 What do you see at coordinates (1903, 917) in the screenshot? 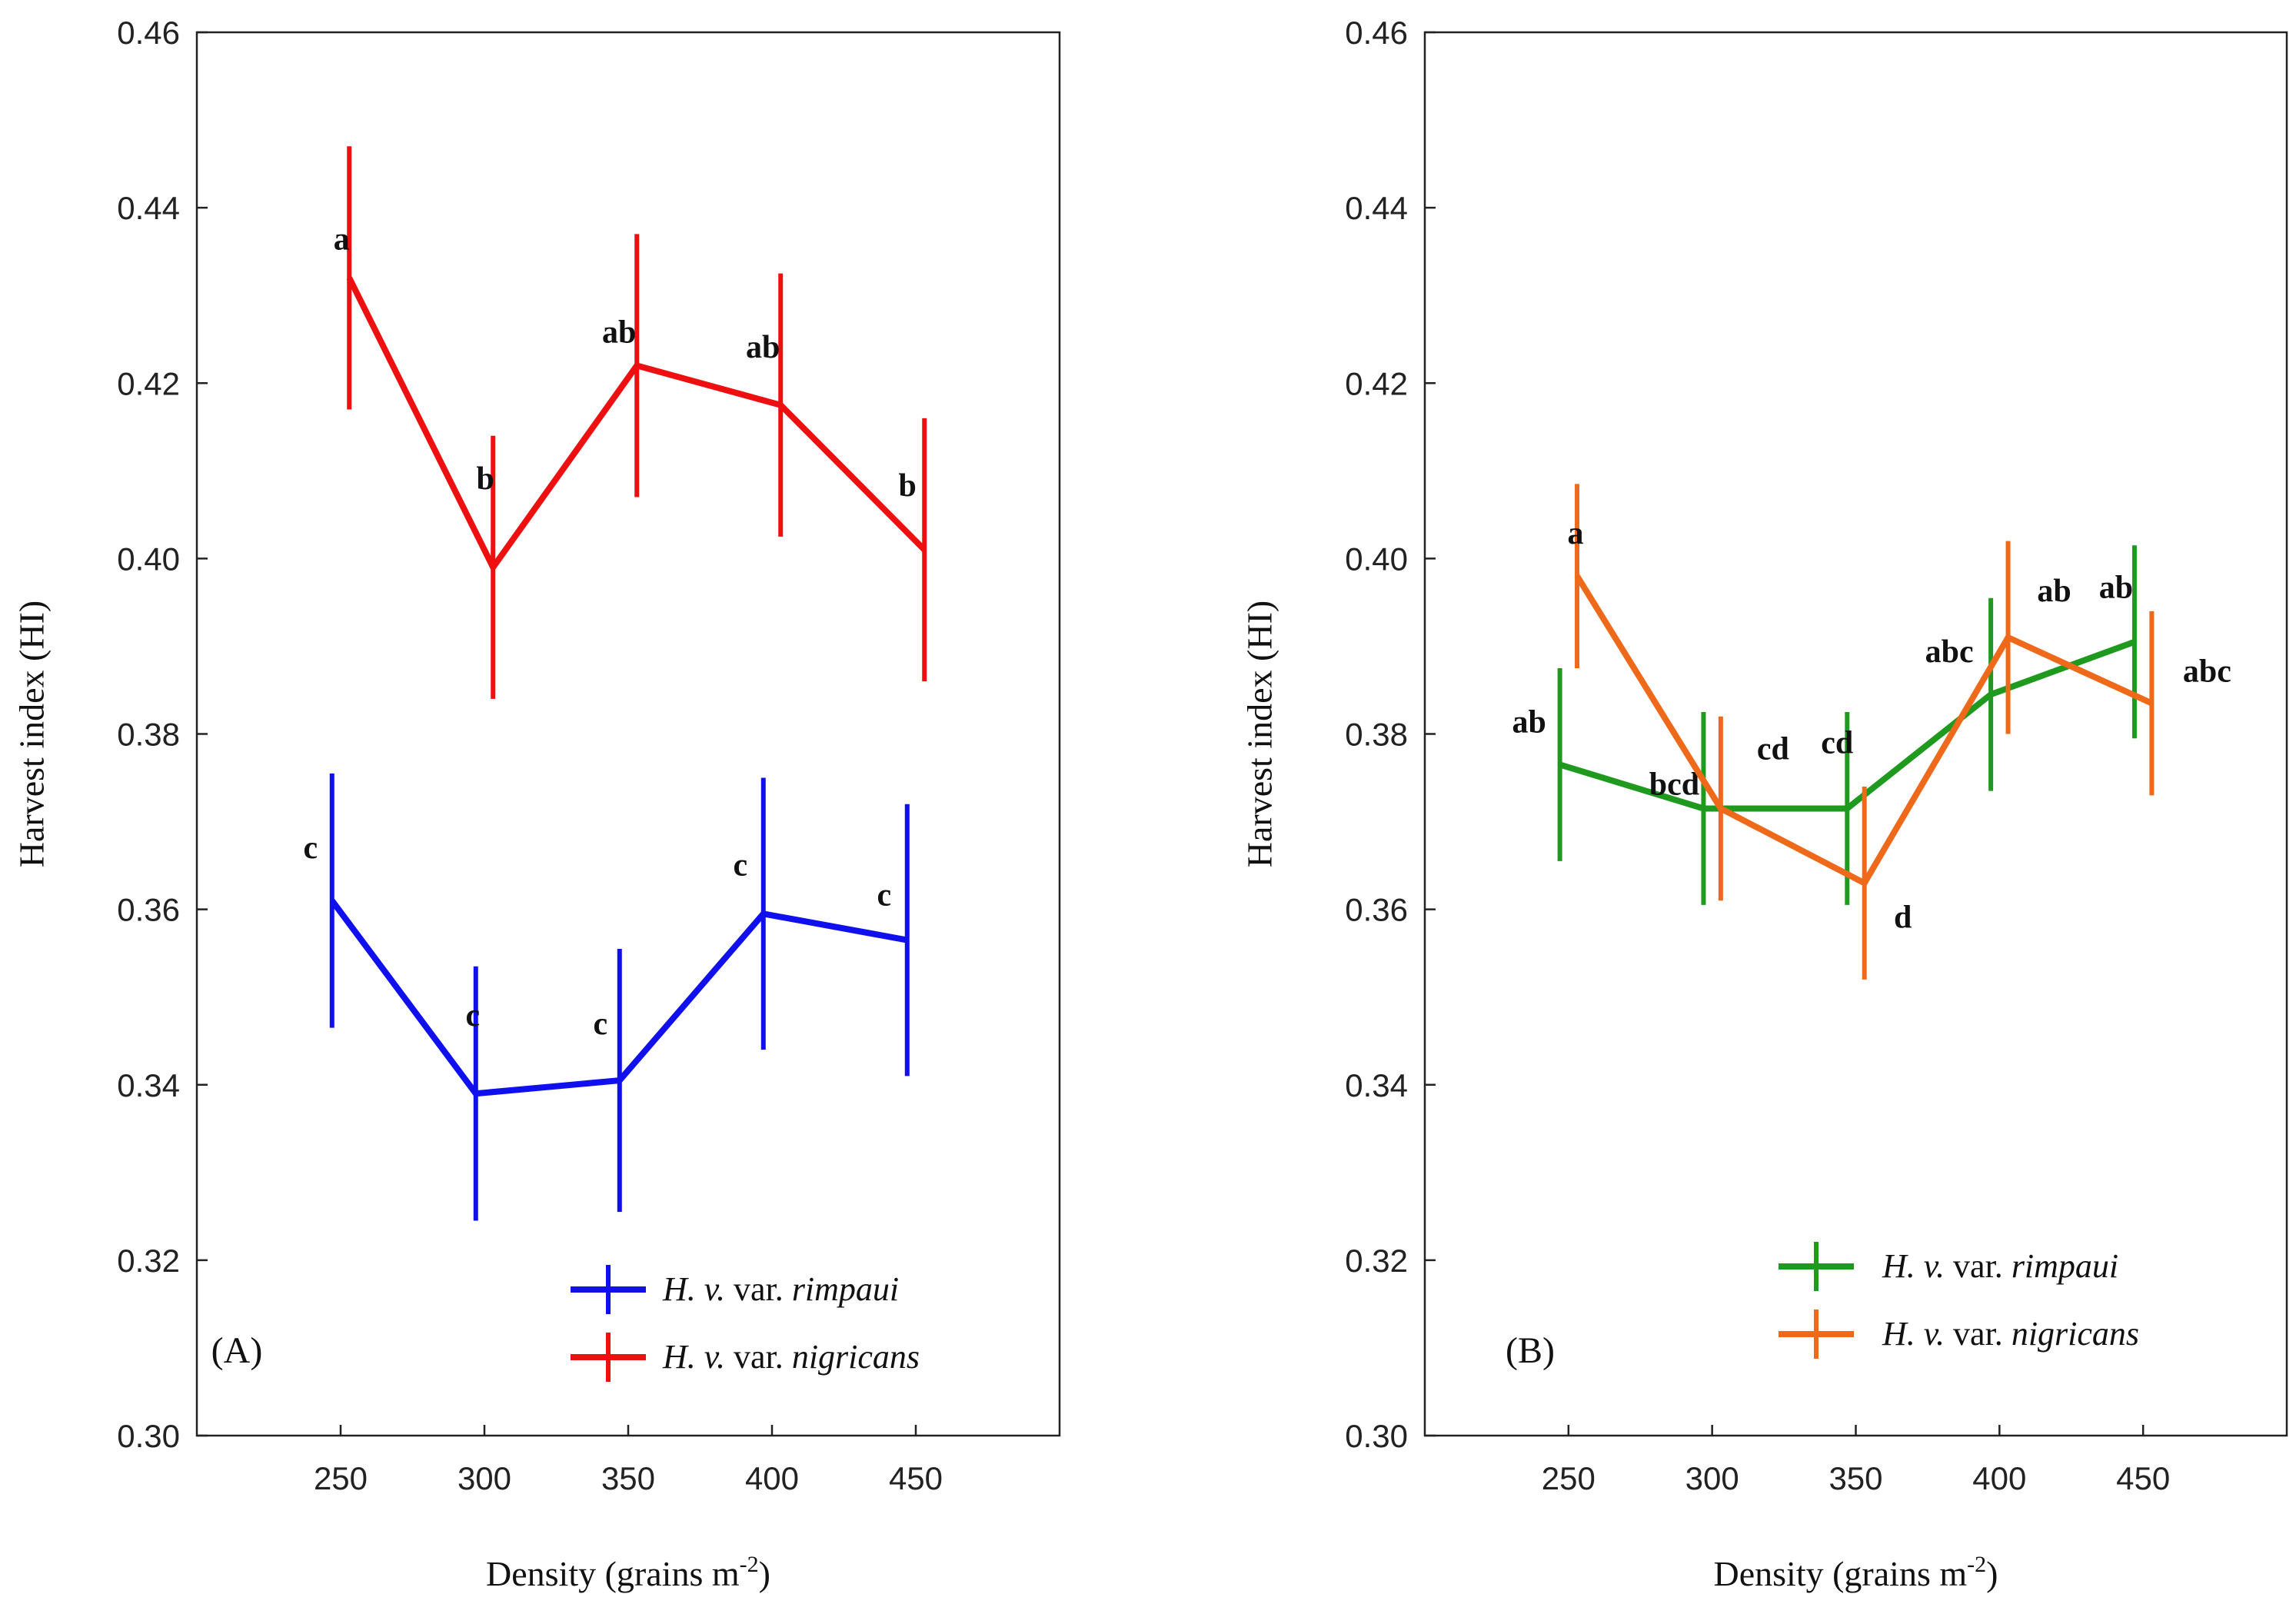
I see `significance-letter: d` at bounding box center [1903, 917].